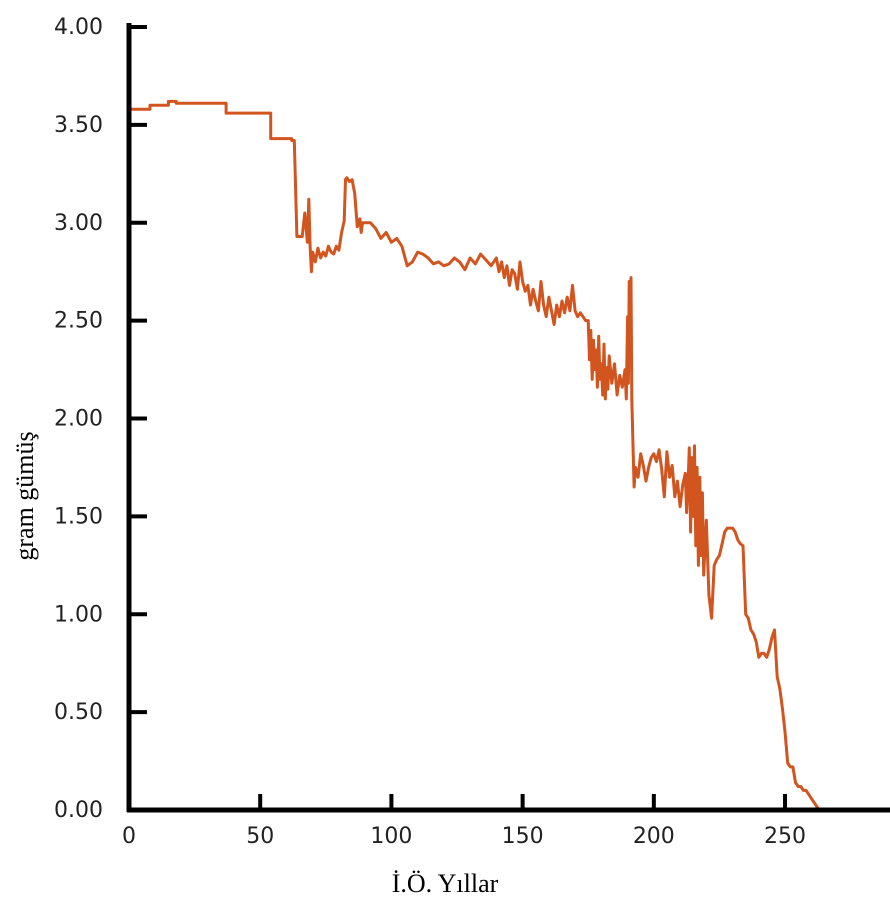 This screenshot has width=890, height=904. What do you see at coordinates (78, 516) in the screenshot?
I see `y-tick-label: 1.50` at bounding box center [78, 516].